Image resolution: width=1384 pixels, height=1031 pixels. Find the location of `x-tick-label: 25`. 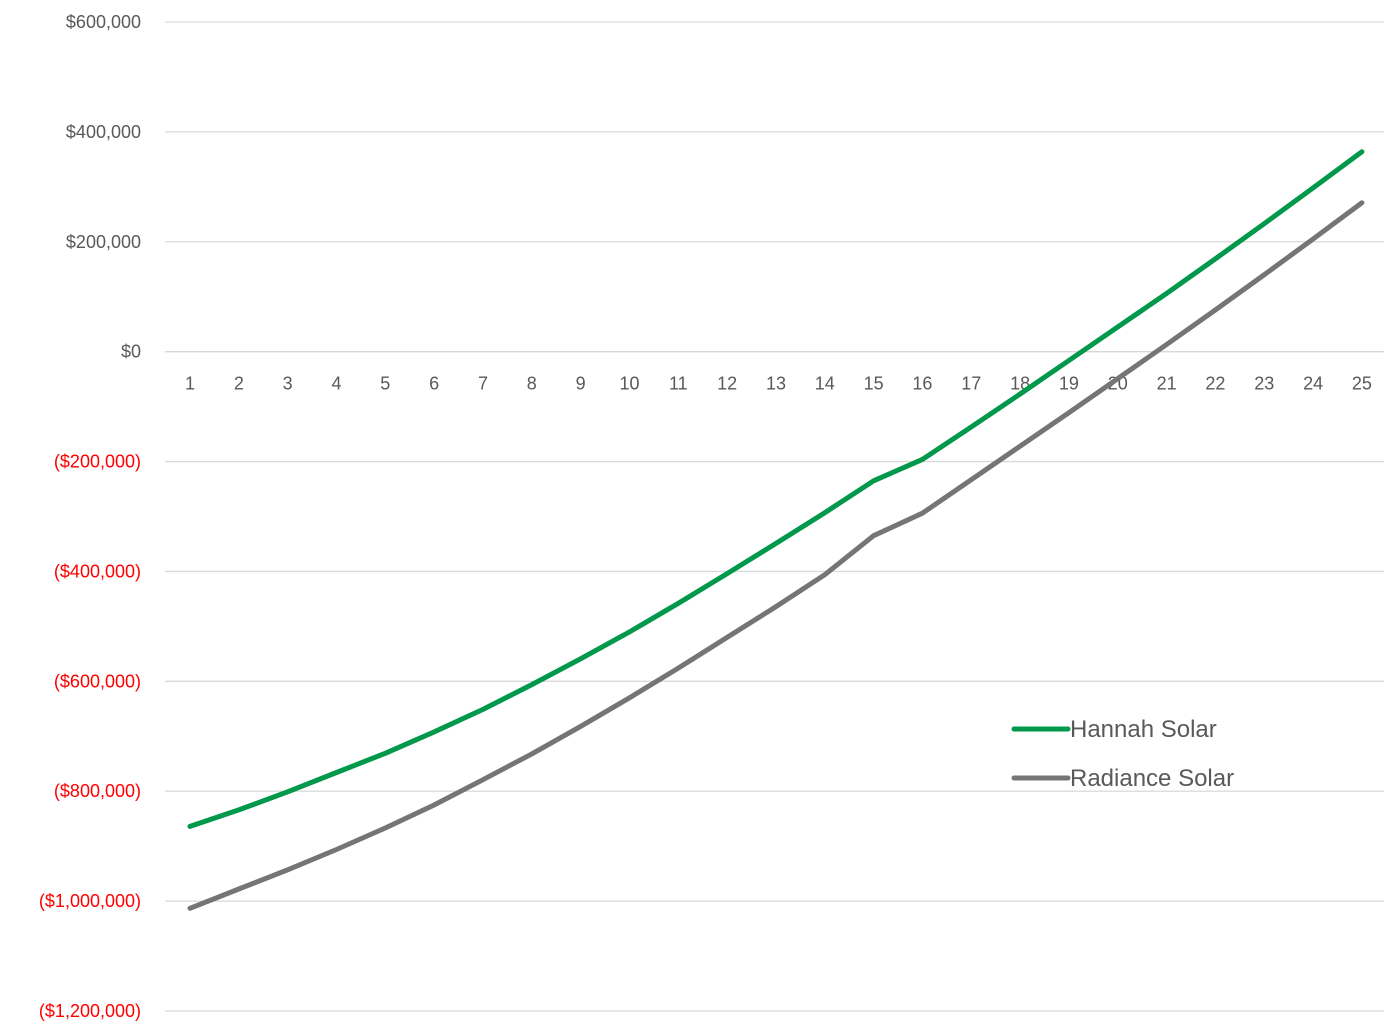

x-tick-label: 25 is located at coordinates (1362, 384).